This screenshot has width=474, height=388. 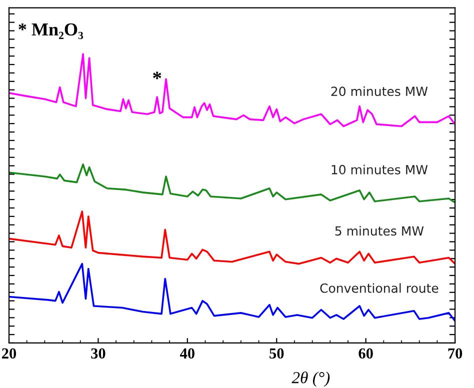 What do you see at coordinates (365, 353) in the screenshot?
I see `x-tick-label: 60` at bounding box center [365, 353].